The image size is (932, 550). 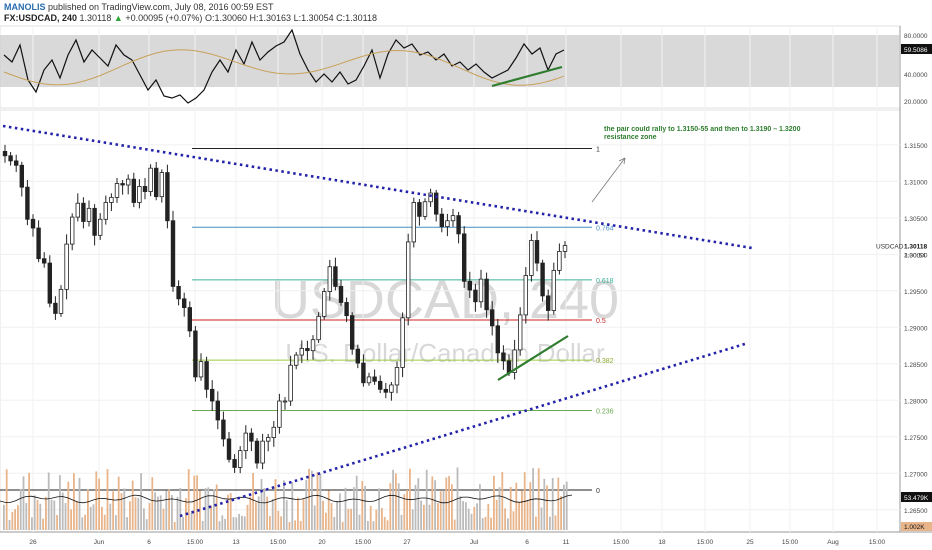 I want to click on annotation-arrowhead-icon, so click(x=622, y=161).